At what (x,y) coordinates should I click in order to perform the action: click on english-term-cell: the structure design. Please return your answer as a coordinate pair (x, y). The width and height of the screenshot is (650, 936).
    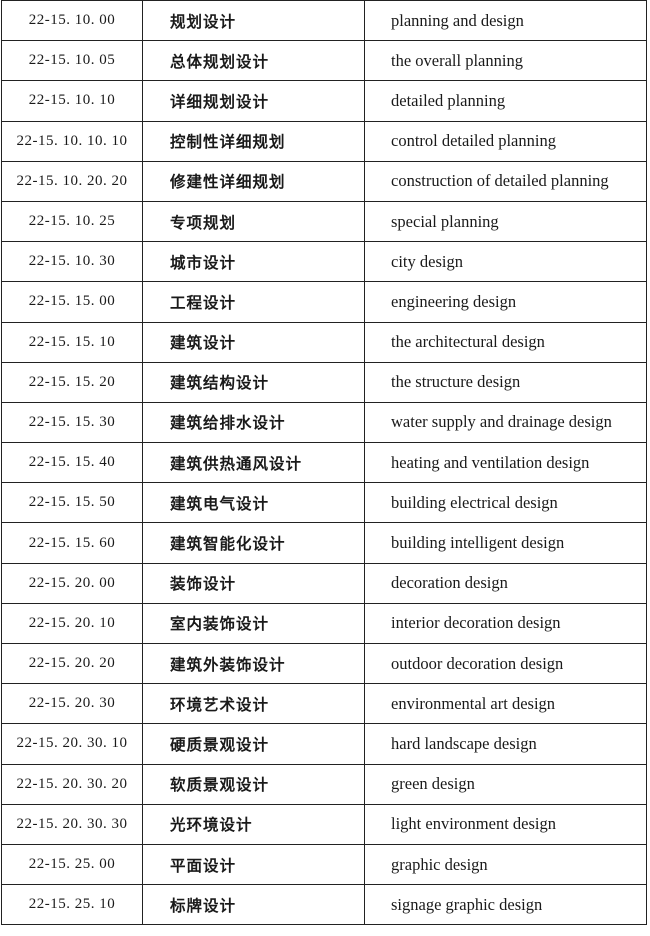
    Looking at the image, I should click on (505, 382).